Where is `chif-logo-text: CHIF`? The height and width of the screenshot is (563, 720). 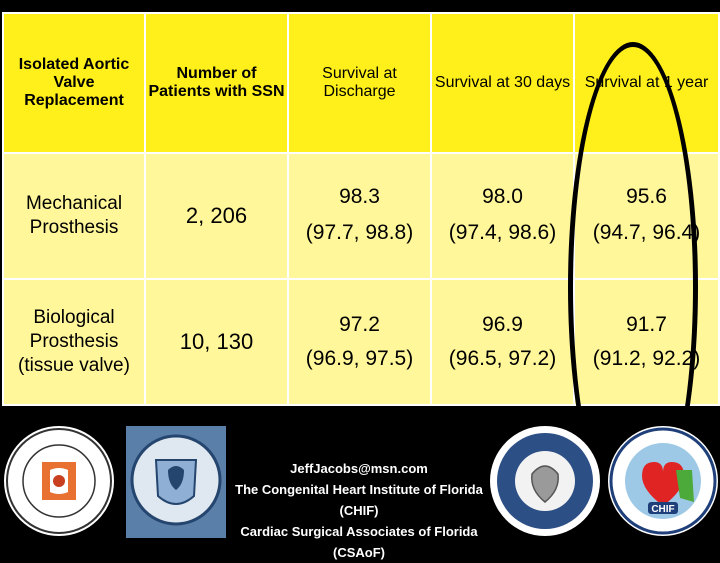 chif-logo-text: CHIF is located at coordinates (662, 509).